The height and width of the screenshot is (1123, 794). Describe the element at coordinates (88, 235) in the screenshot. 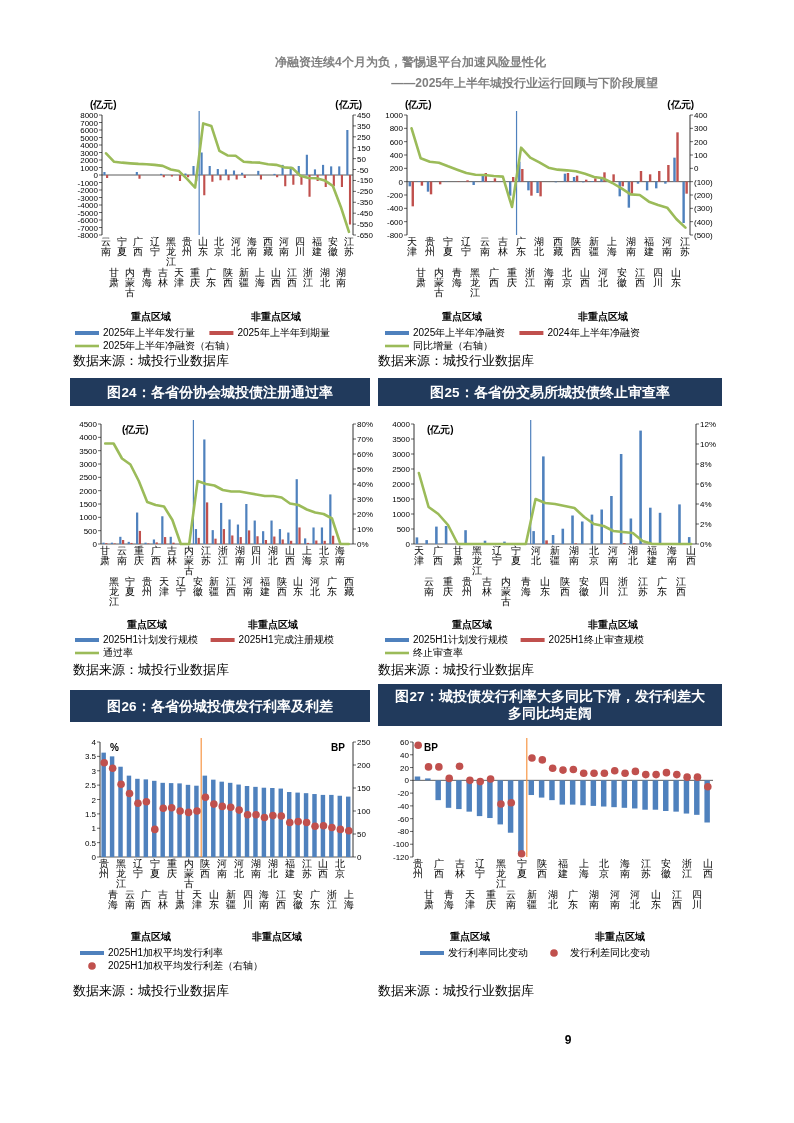

I see `y-tick-label: -8000` at that location.